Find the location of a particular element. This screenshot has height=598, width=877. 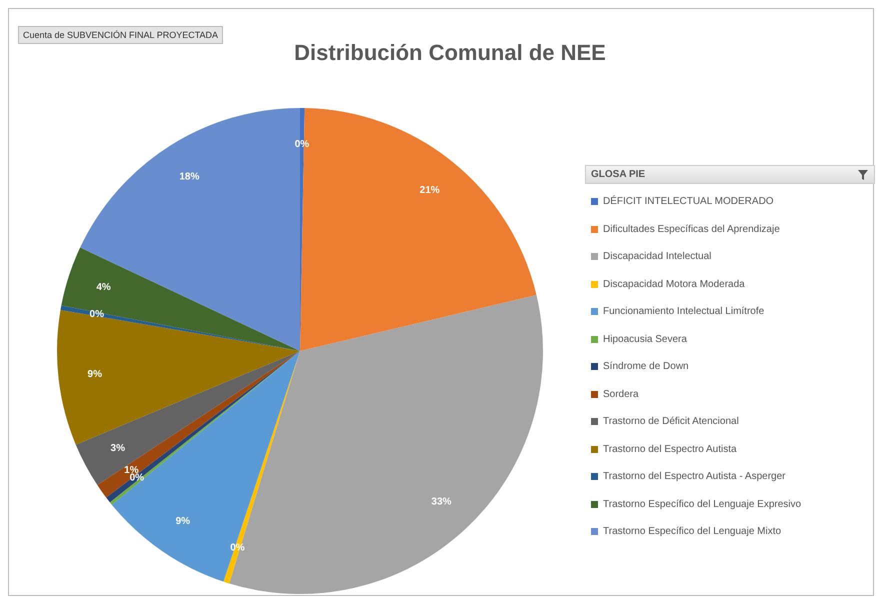

legend-title: GLOSA PIE is located at coordinates (618, 174).